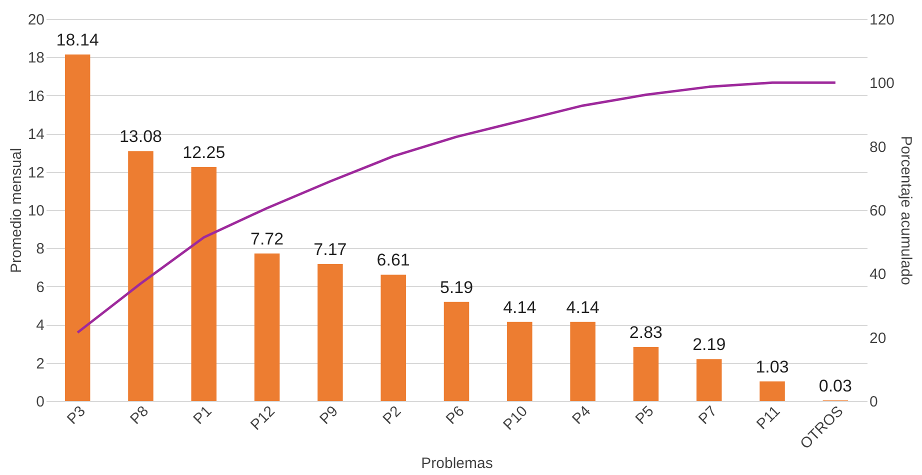 The width and height of the screenshot is (922, 475). Describe the element at coordinates (36, 173) in the screenshot. I see `y-tick-label: 12` at that location.